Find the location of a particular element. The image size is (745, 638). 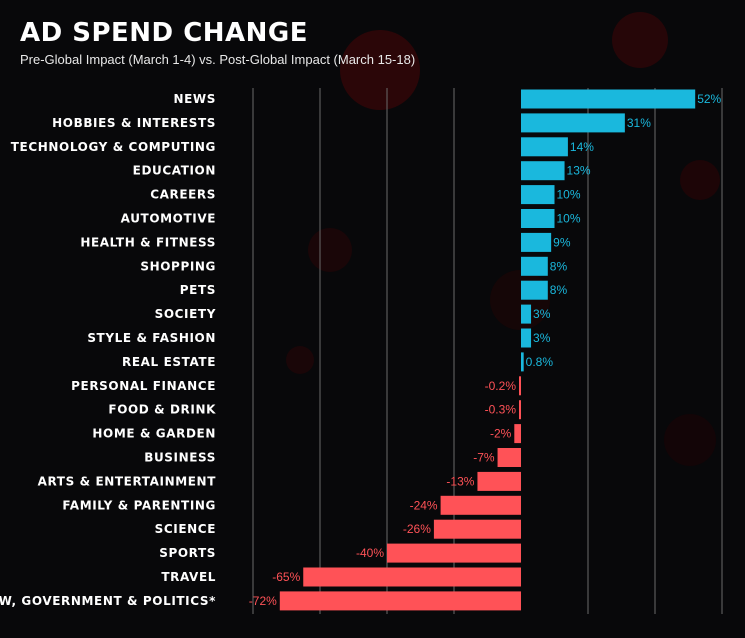

category-label-society: SOCIETY is located at coordinates (185, 314).